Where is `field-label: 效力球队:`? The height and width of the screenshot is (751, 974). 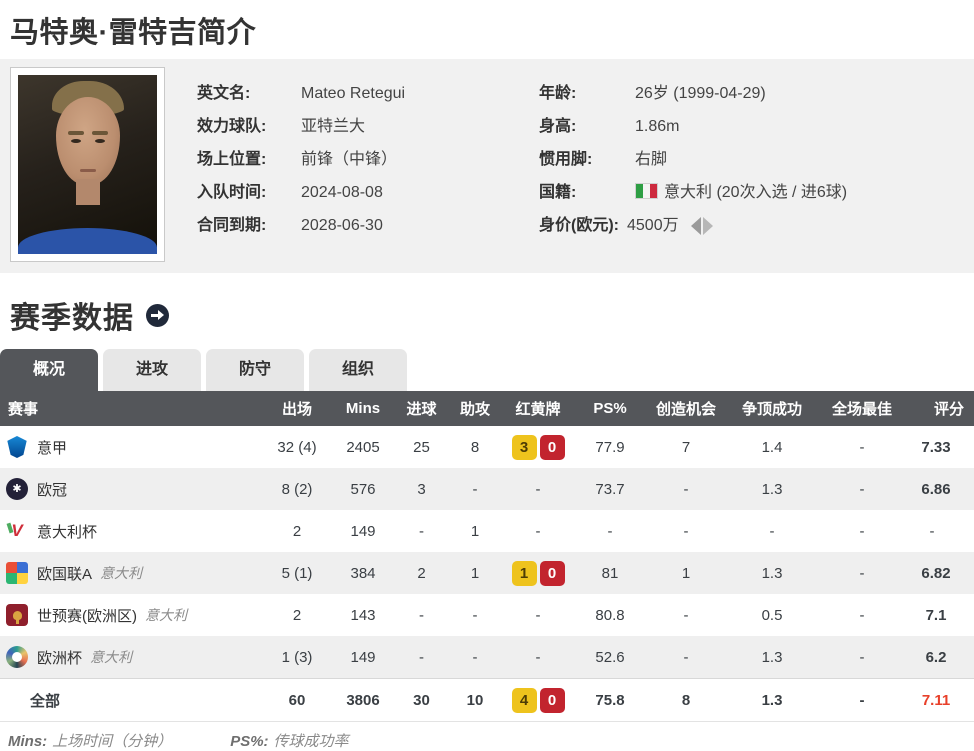
field-label: 效力球队: is located at coordinates (232, 126).